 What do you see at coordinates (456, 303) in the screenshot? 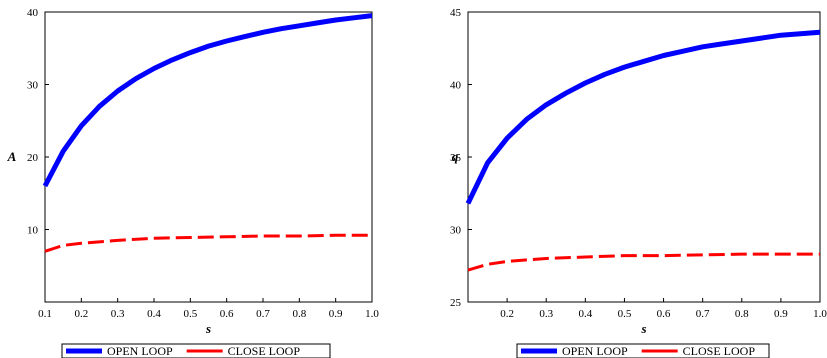
I see `y-tick-label: 25` at bounding box center [456, 303].